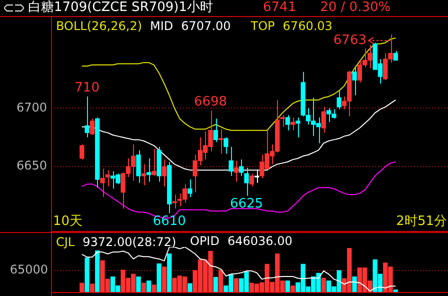 This screenshot has width=448, height=296. What do you see at coordinates (29, 269) in the screenshot?
I see `text: 65000` at bounding box center [29, 269].